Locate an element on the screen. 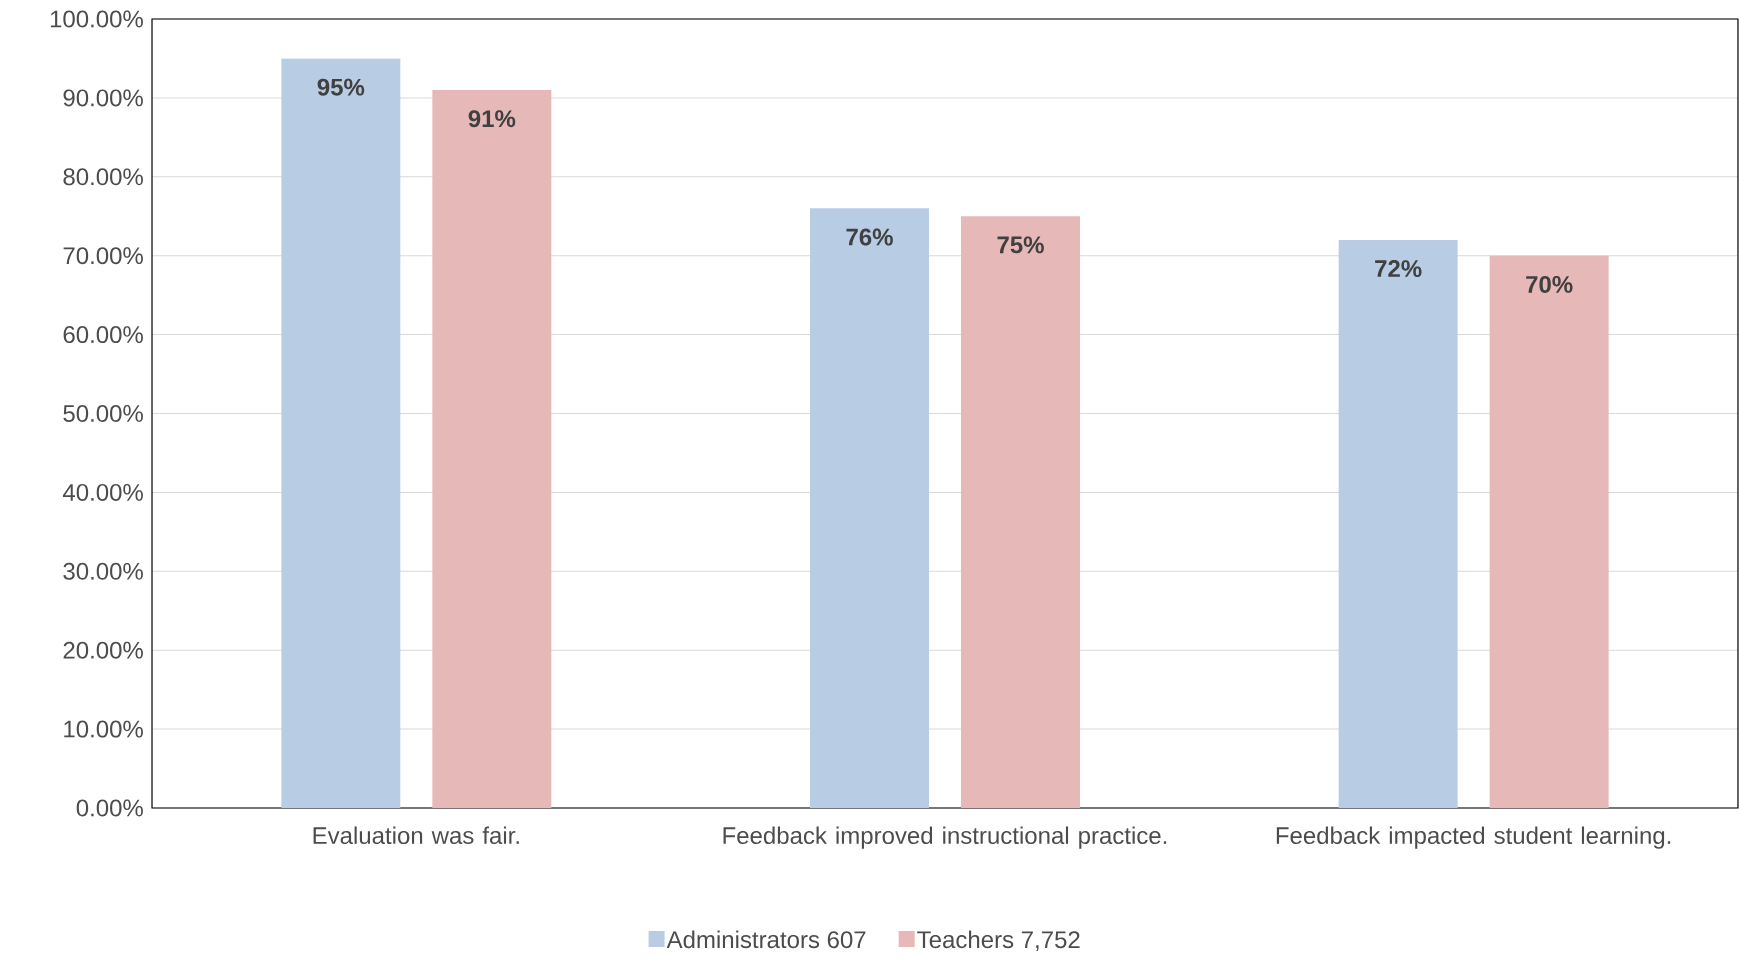 Image resolution: width=1740 pixels, height=974 pixels. data-label: 72% is located at coordinates (1398, 269).